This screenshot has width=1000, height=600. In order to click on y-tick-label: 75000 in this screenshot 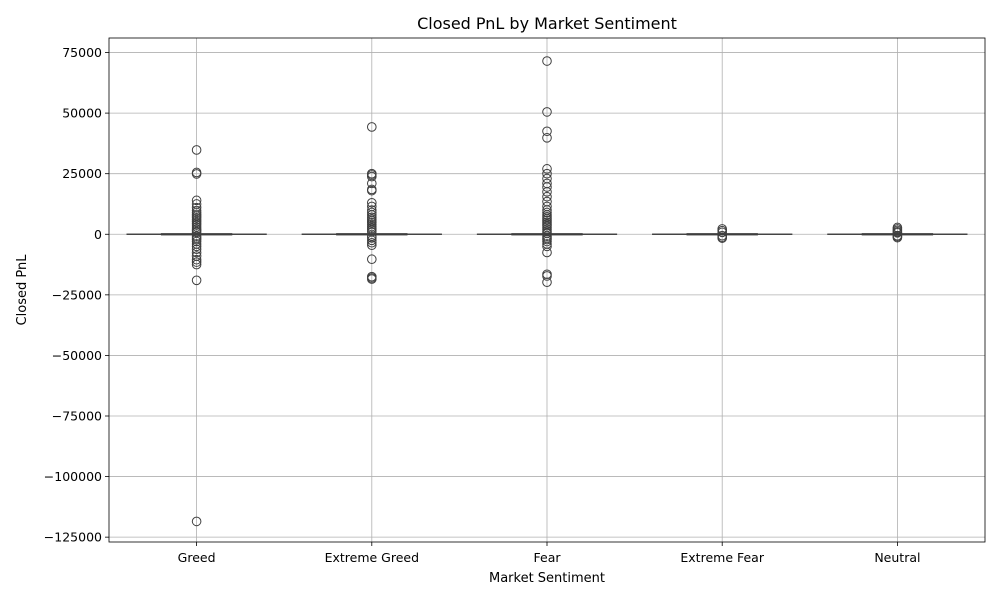, I will do `click(82, 52)`.